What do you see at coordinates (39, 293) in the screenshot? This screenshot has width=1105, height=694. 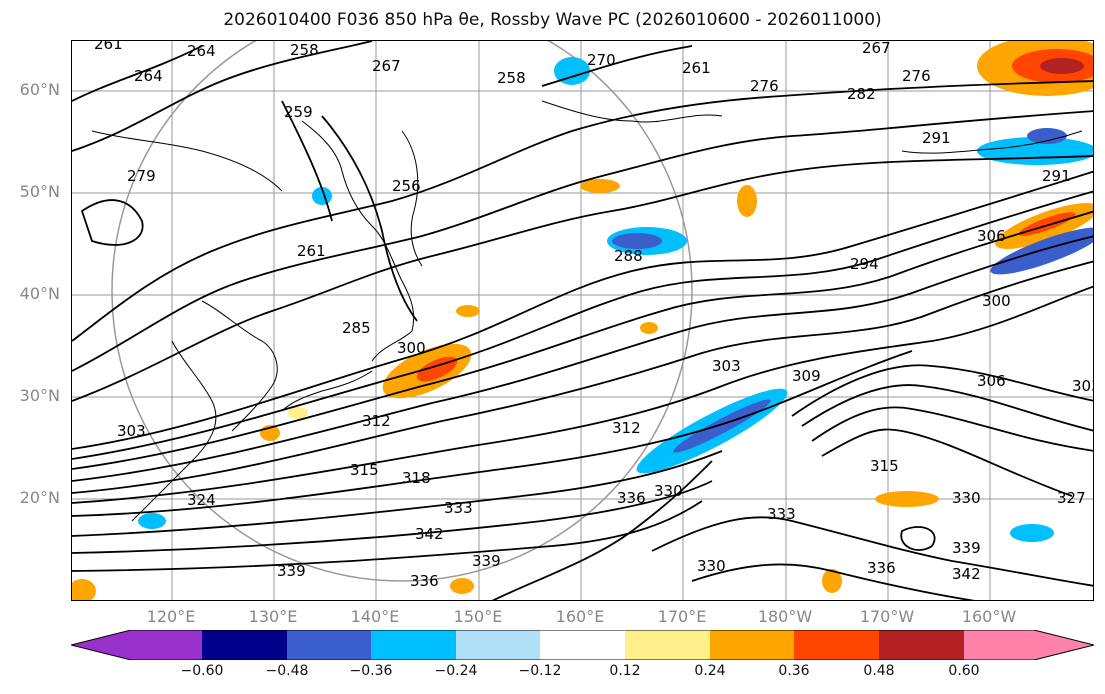 I see `lat-label-40: 40°N` at bounding box center [39, 293].